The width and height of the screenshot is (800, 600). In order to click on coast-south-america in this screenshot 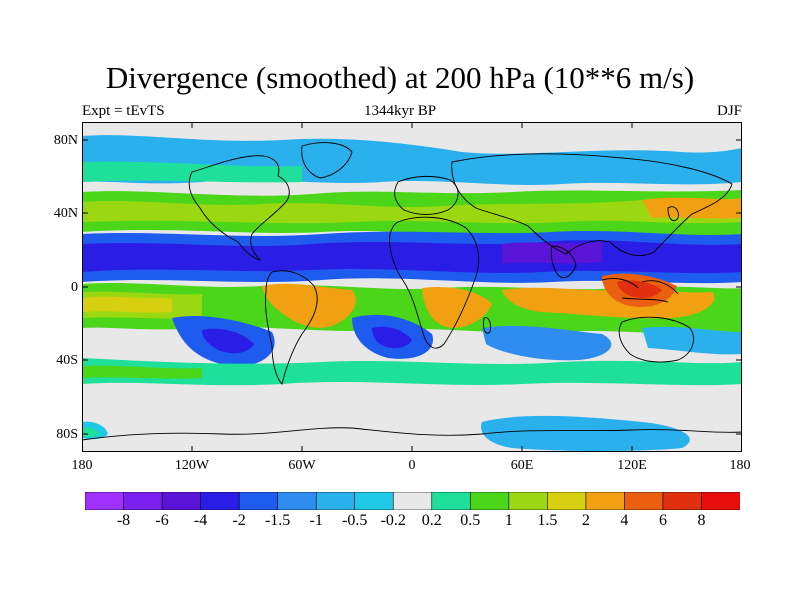, I will do `click(291, 327)`.